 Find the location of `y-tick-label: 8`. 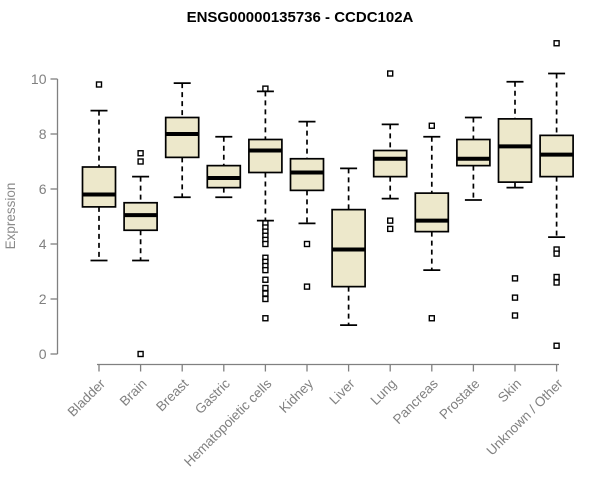

y-tick-label: 8 is located at coordinates (43, 134).